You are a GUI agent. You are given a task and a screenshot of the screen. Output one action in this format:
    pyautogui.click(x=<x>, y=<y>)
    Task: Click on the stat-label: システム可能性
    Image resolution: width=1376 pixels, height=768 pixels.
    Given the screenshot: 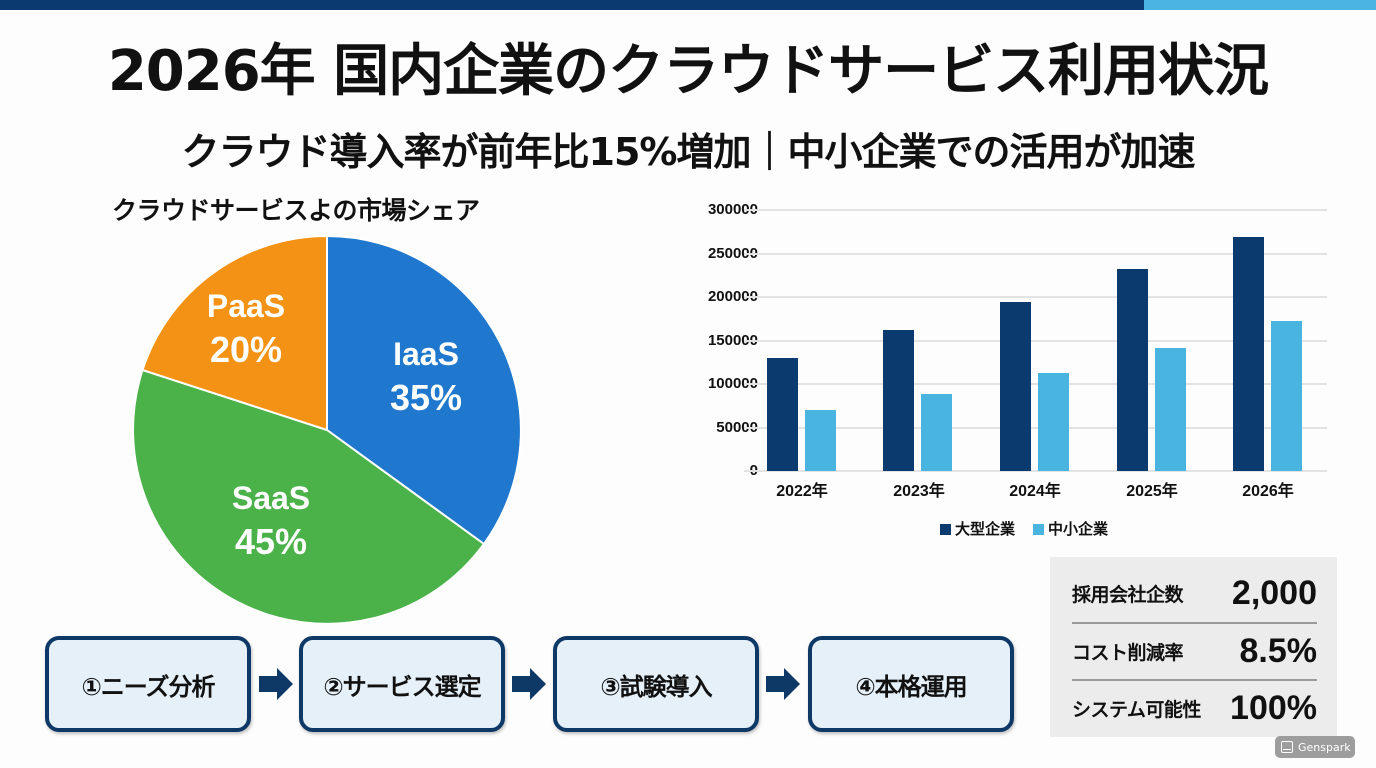 What is the action you would take?
    pyautogui.click(x=1136, y=710)
    